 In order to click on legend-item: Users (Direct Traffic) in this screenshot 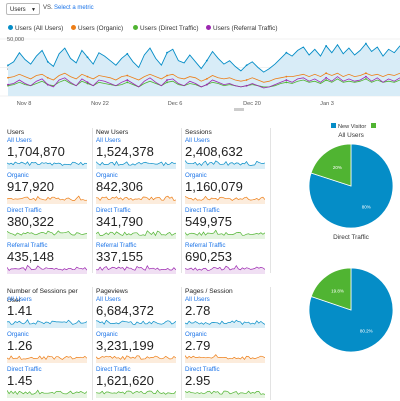, I will do `click(165, 28)`.